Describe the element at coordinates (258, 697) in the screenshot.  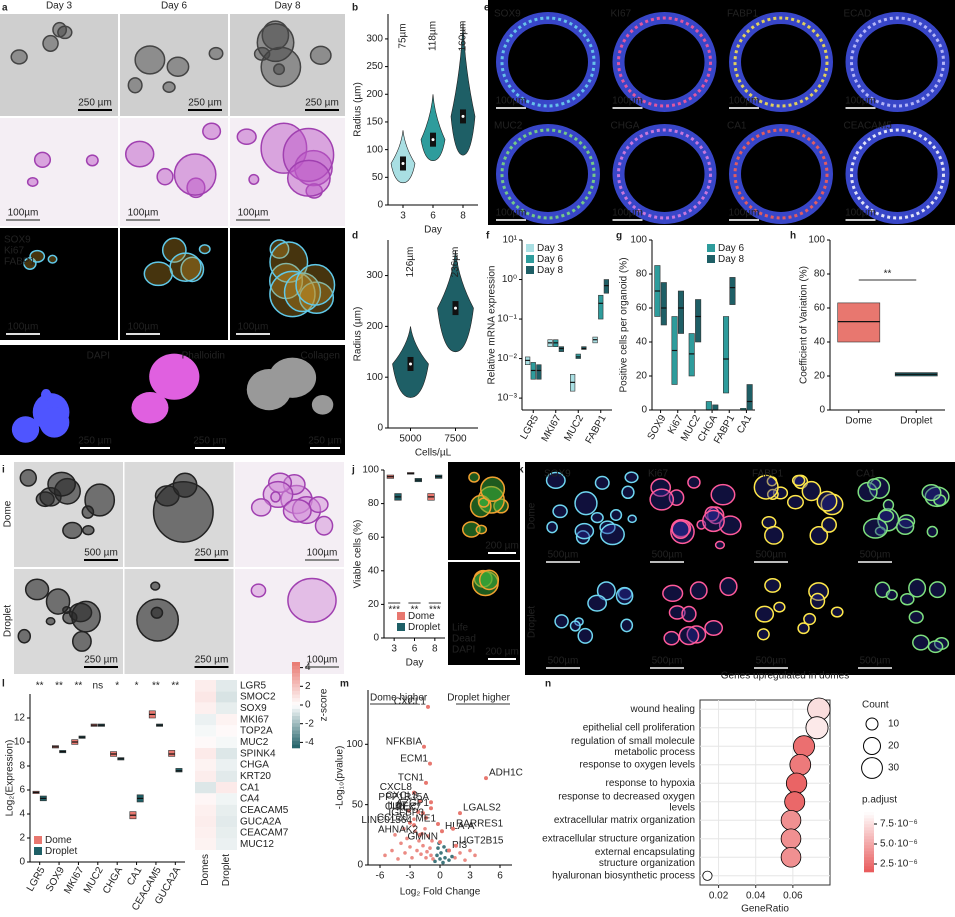
I see `row-label: SMOC2` at that location.